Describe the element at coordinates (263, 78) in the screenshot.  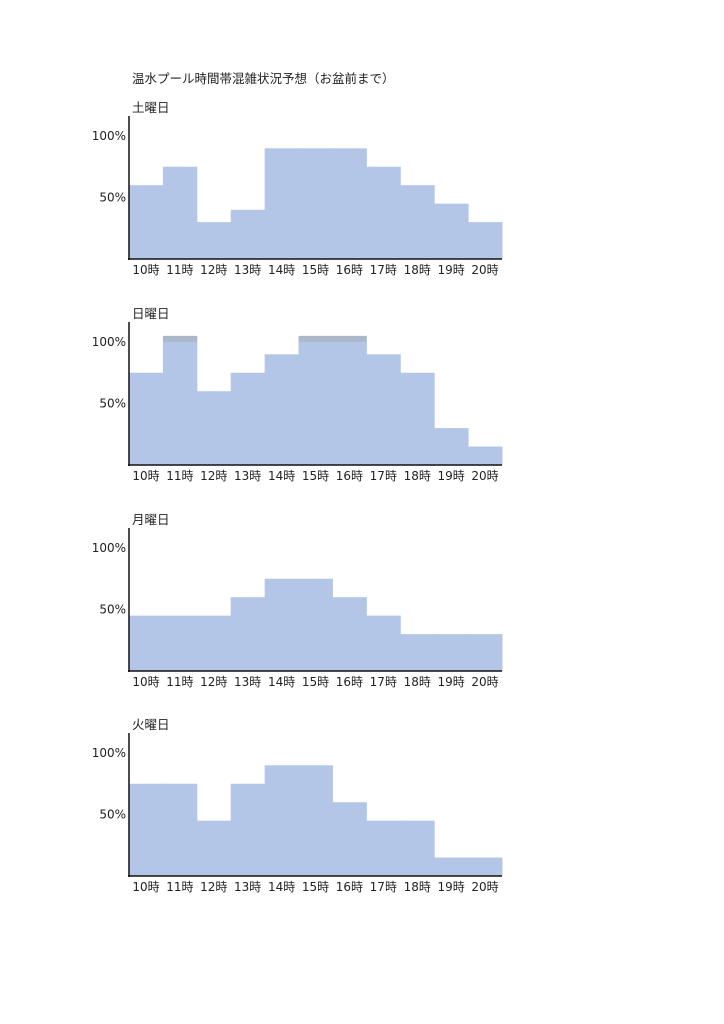
I see `page-title: 温水プール時間帯混雑状況予想（お盆前まで）` at that location.